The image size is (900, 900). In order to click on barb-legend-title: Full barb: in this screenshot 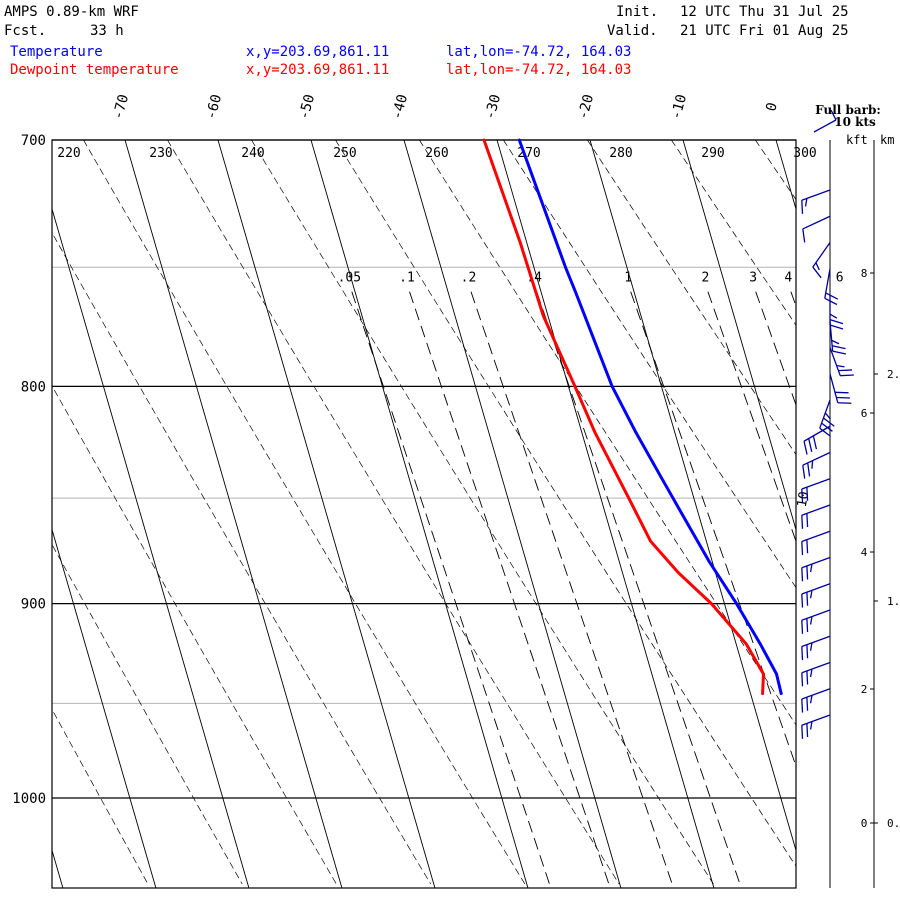, I will do `click(848, 110)`.